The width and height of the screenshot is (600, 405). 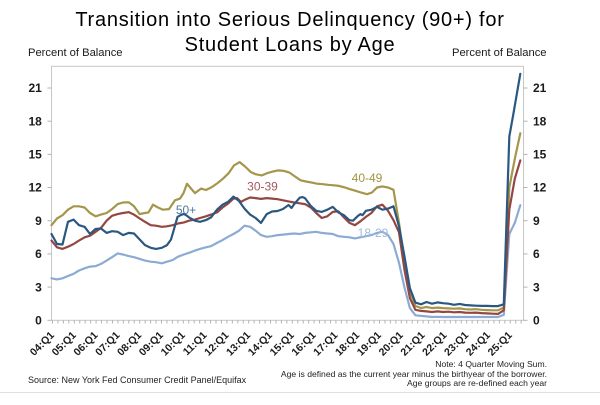 I want to click on svg-text: 40-49, so click(x=367, y=178).